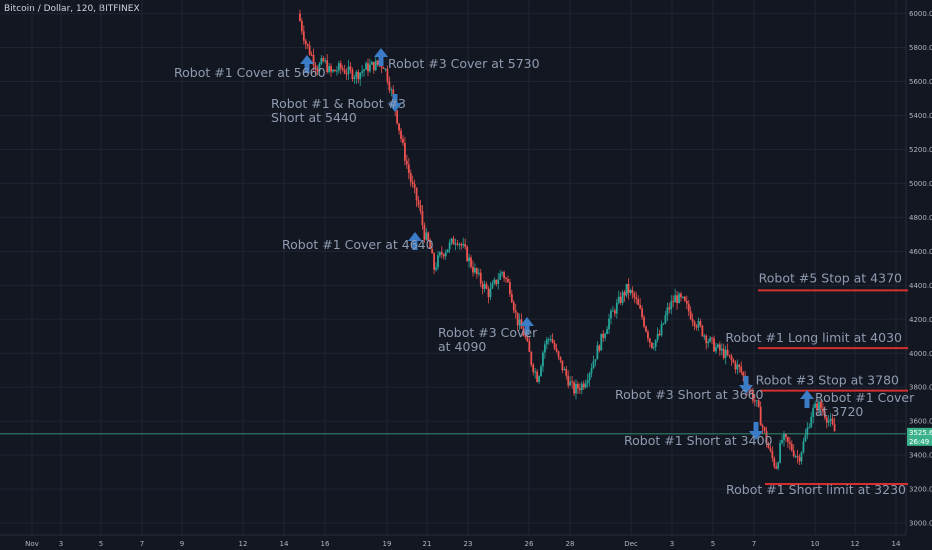 The height and width of the screenshot is (550, 932). What do you see at coordinates (427, 544) in the screenshot?
I see `x-tick-label: 21` at bounding box center [427, 544].